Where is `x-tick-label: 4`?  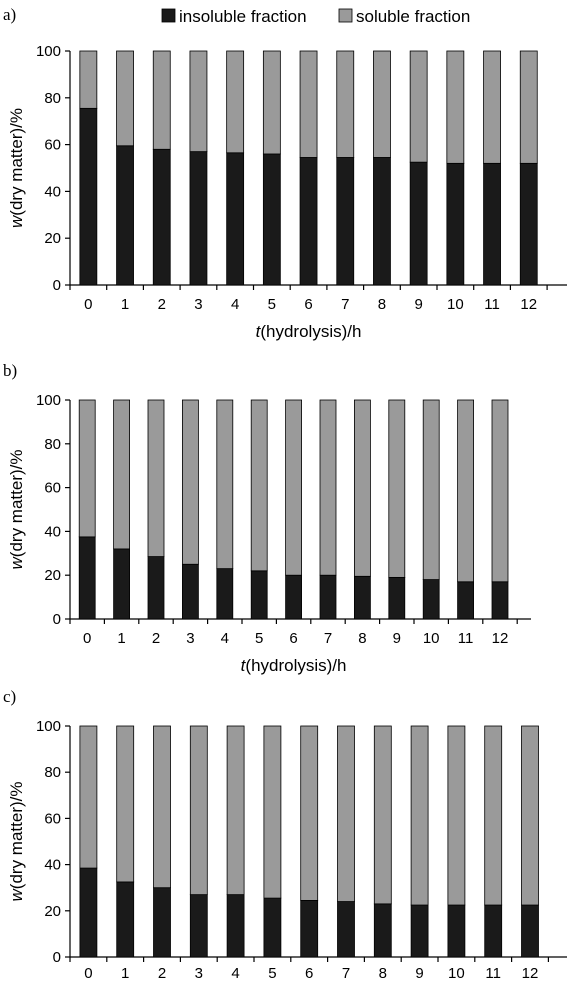 x-tick-label: 4 is located at coordinates (235, 304).